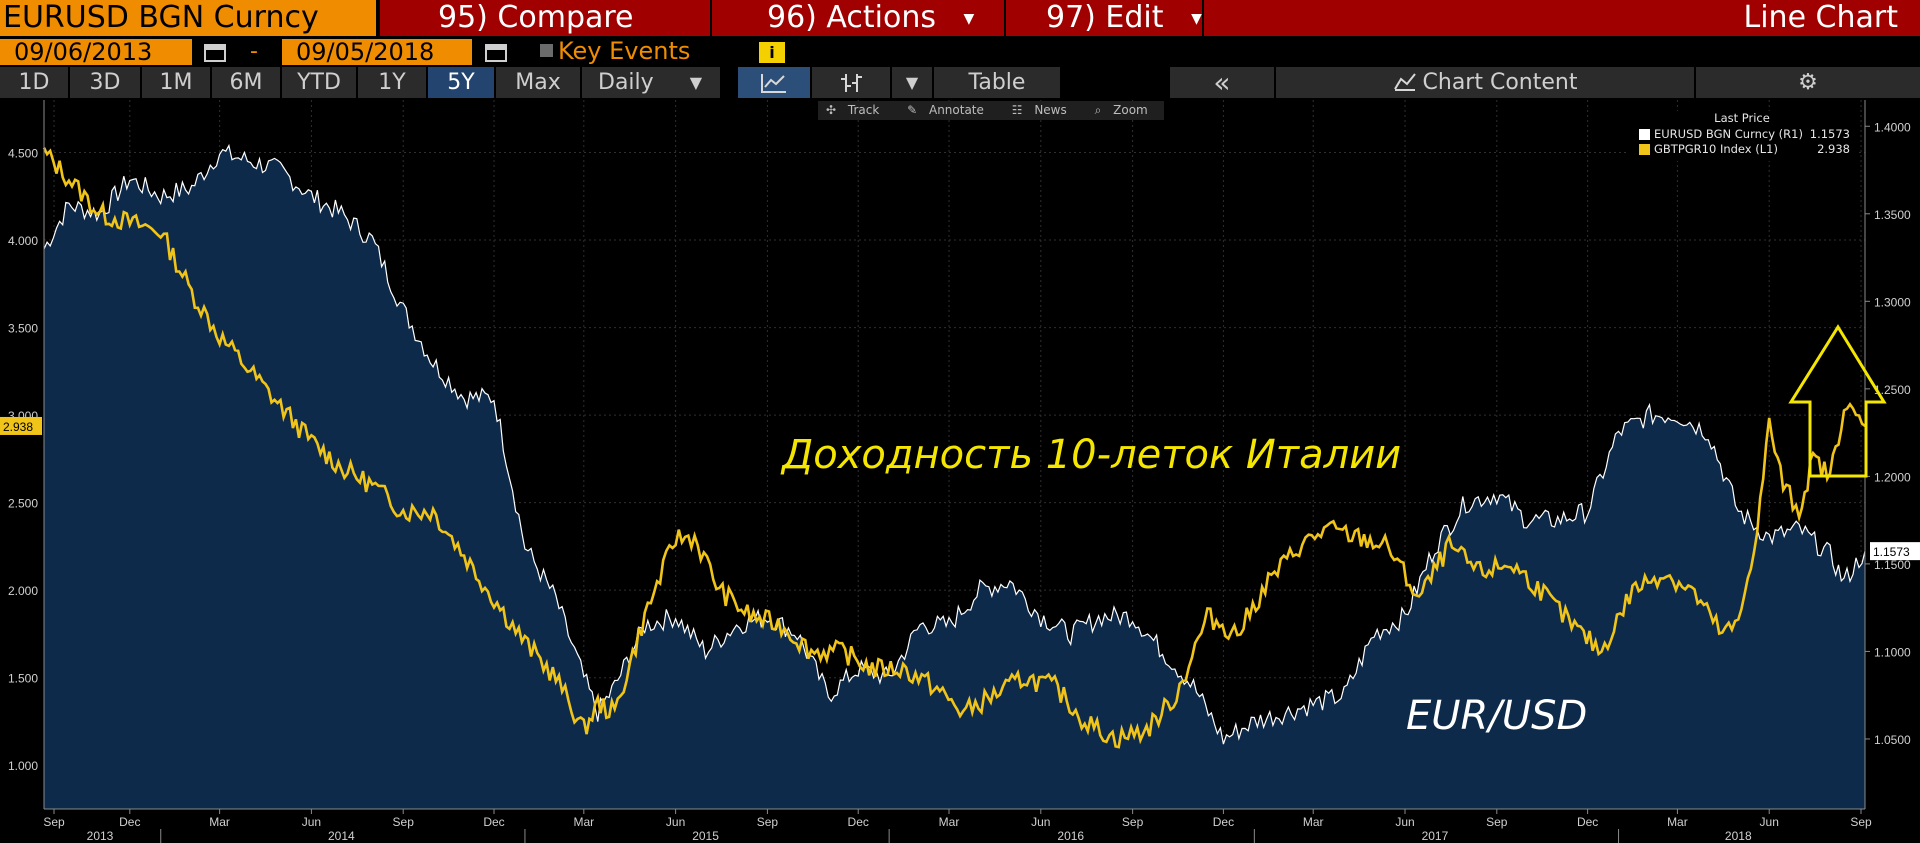  Describe the element at coordinates (1742, 118) in the screenshot. I see `legend-title: Last Price` at that location.